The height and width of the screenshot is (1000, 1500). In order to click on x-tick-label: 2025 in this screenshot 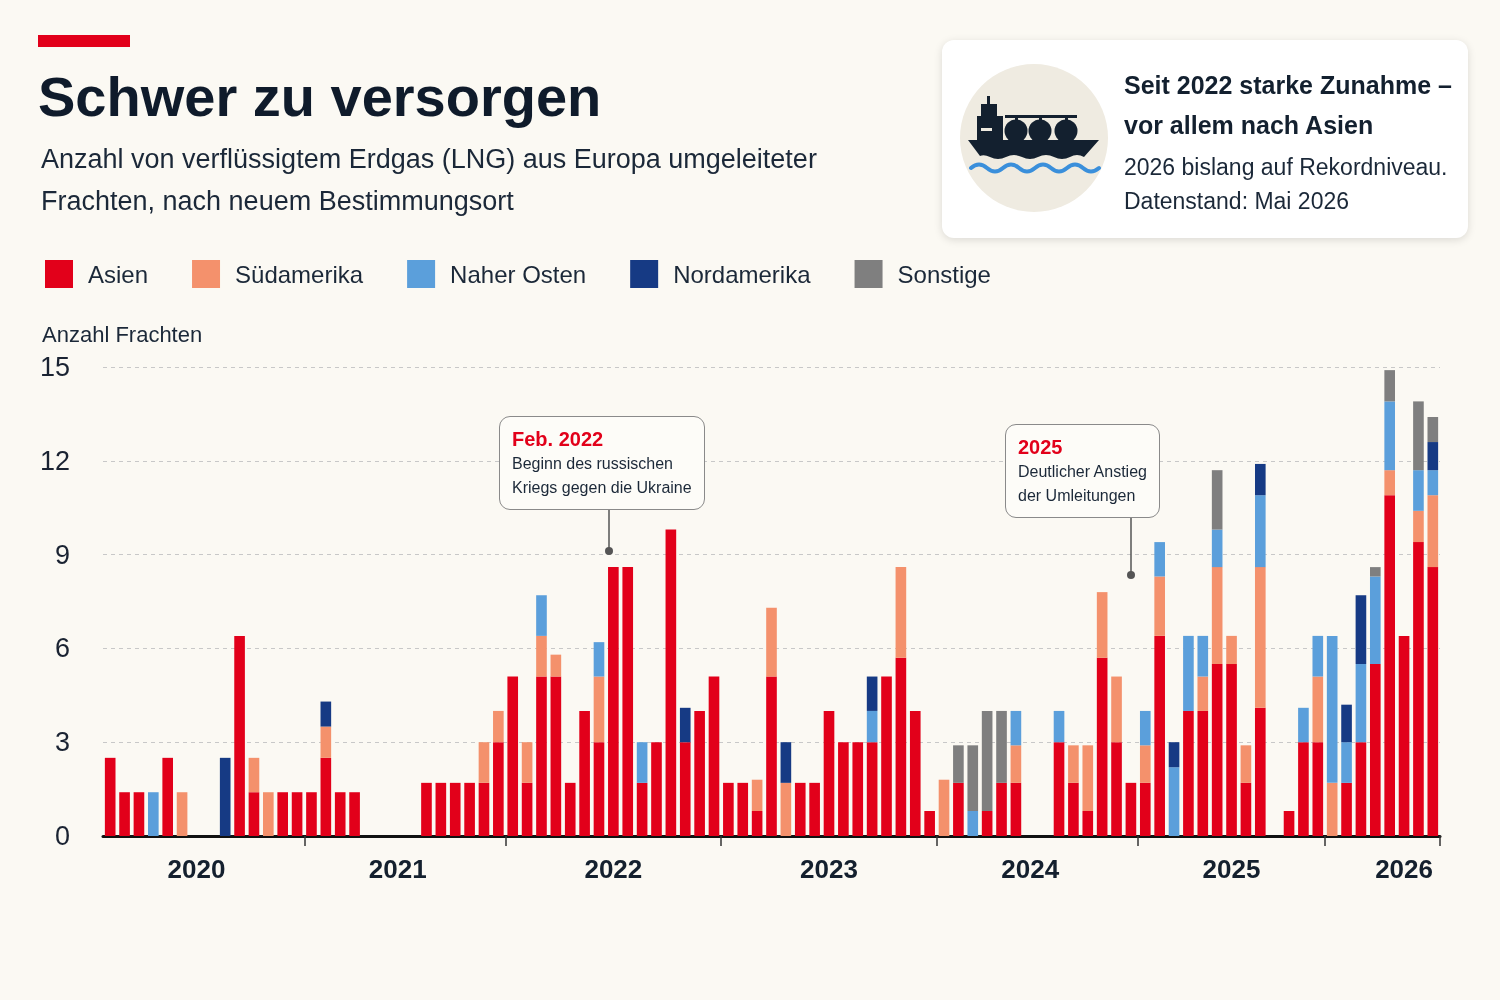, I will do `click(1231, 869)`.